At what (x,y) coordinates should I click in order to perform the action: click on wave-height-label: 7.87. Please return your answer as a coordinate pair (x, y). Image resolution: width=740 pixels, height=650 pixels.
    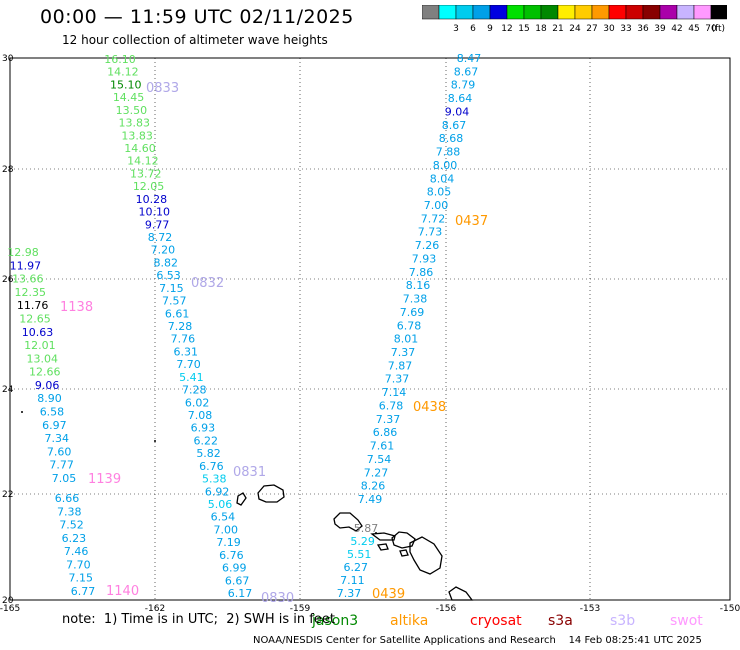
    Looking at the image, I should click on (400, 365).